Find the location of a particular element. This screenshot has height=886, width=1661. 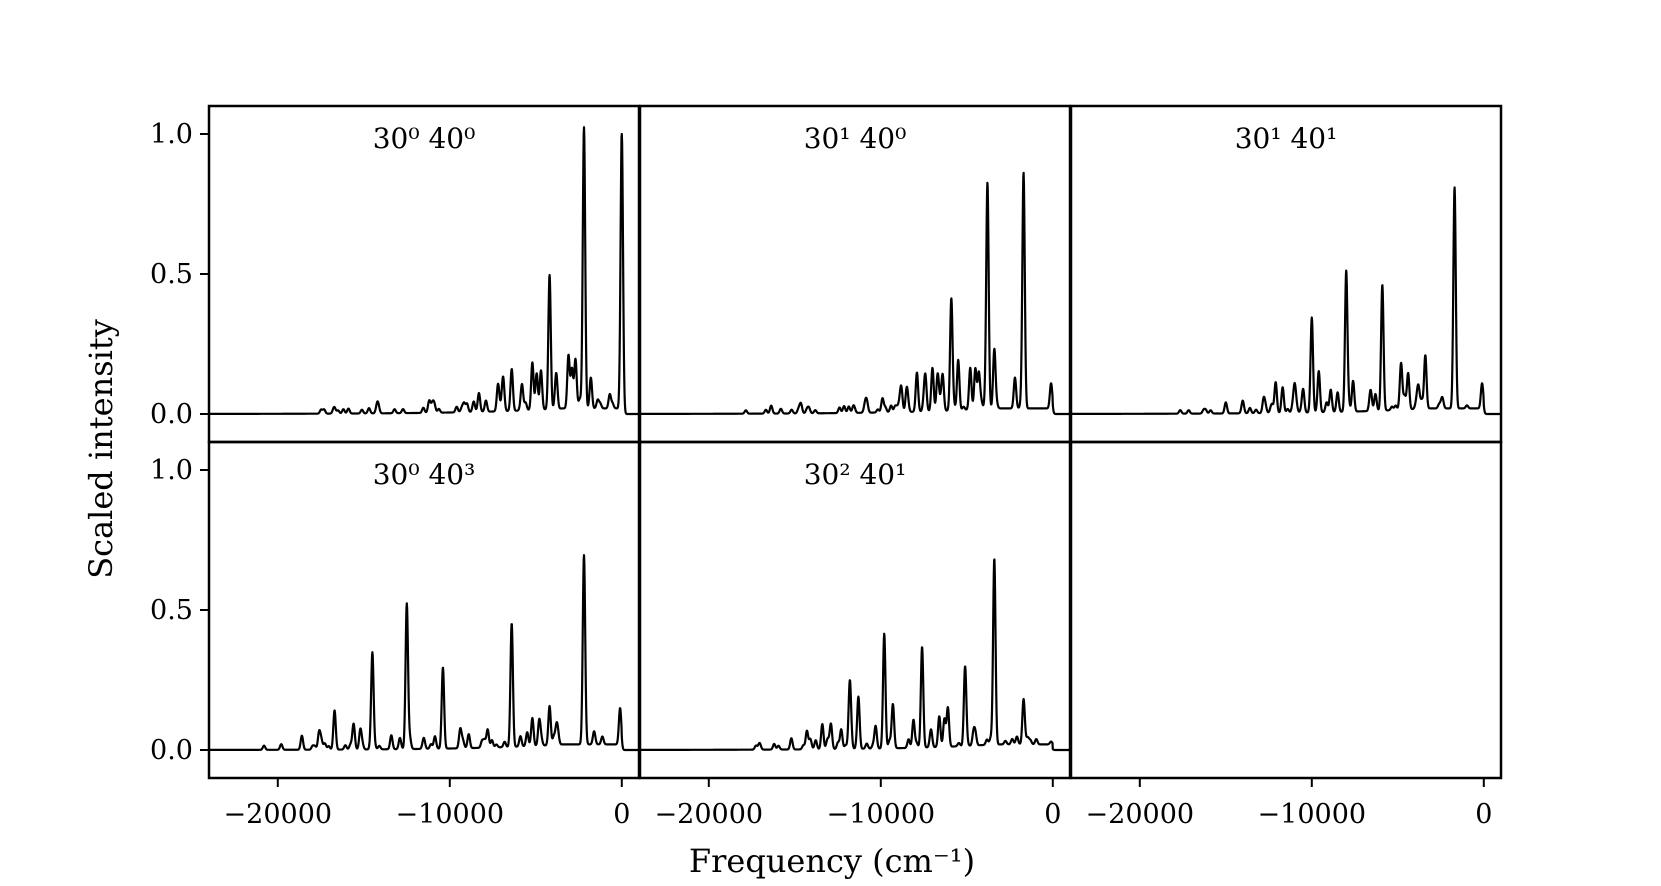

y-axis-label: Scaled intensity is located at coordinates (101, 449).